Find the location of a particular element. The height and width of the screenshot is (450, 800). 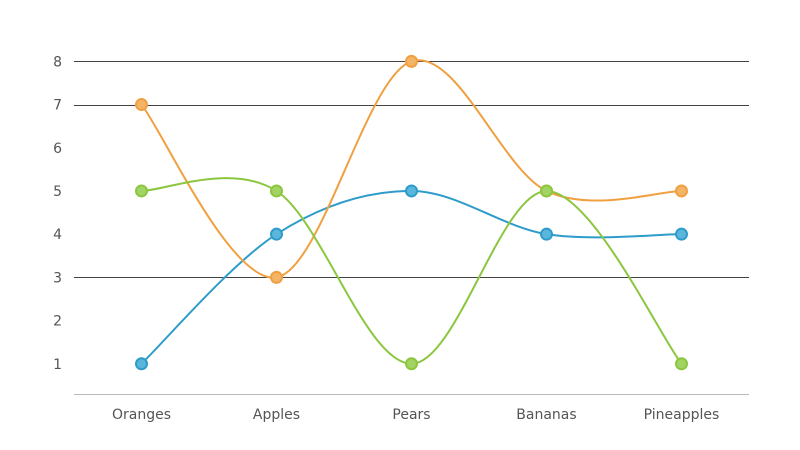

x-tick-label: Apples is located at coordinates (276, 415).